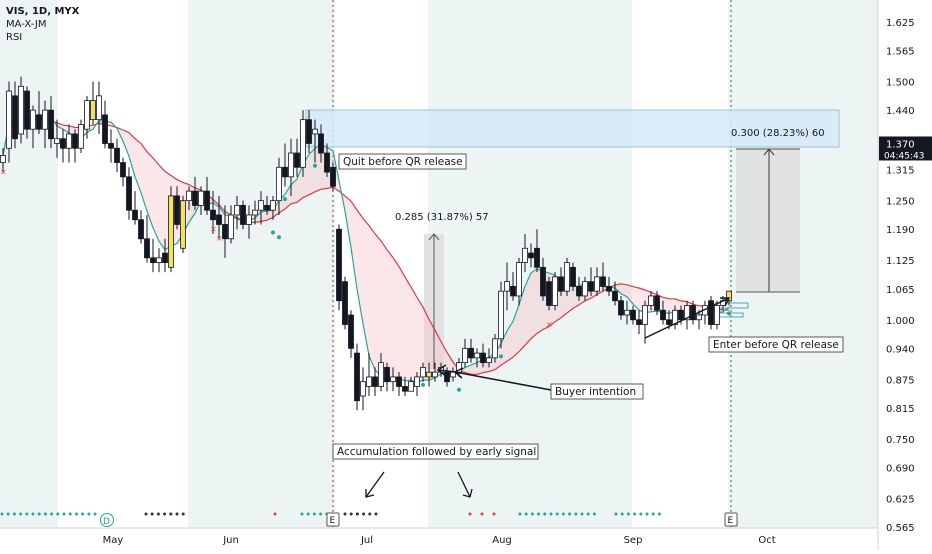  What do you see at coordinates (366, 540) in the screenshot?
I see `time-tick-jul: Jul` at bounding box center [366, 540].